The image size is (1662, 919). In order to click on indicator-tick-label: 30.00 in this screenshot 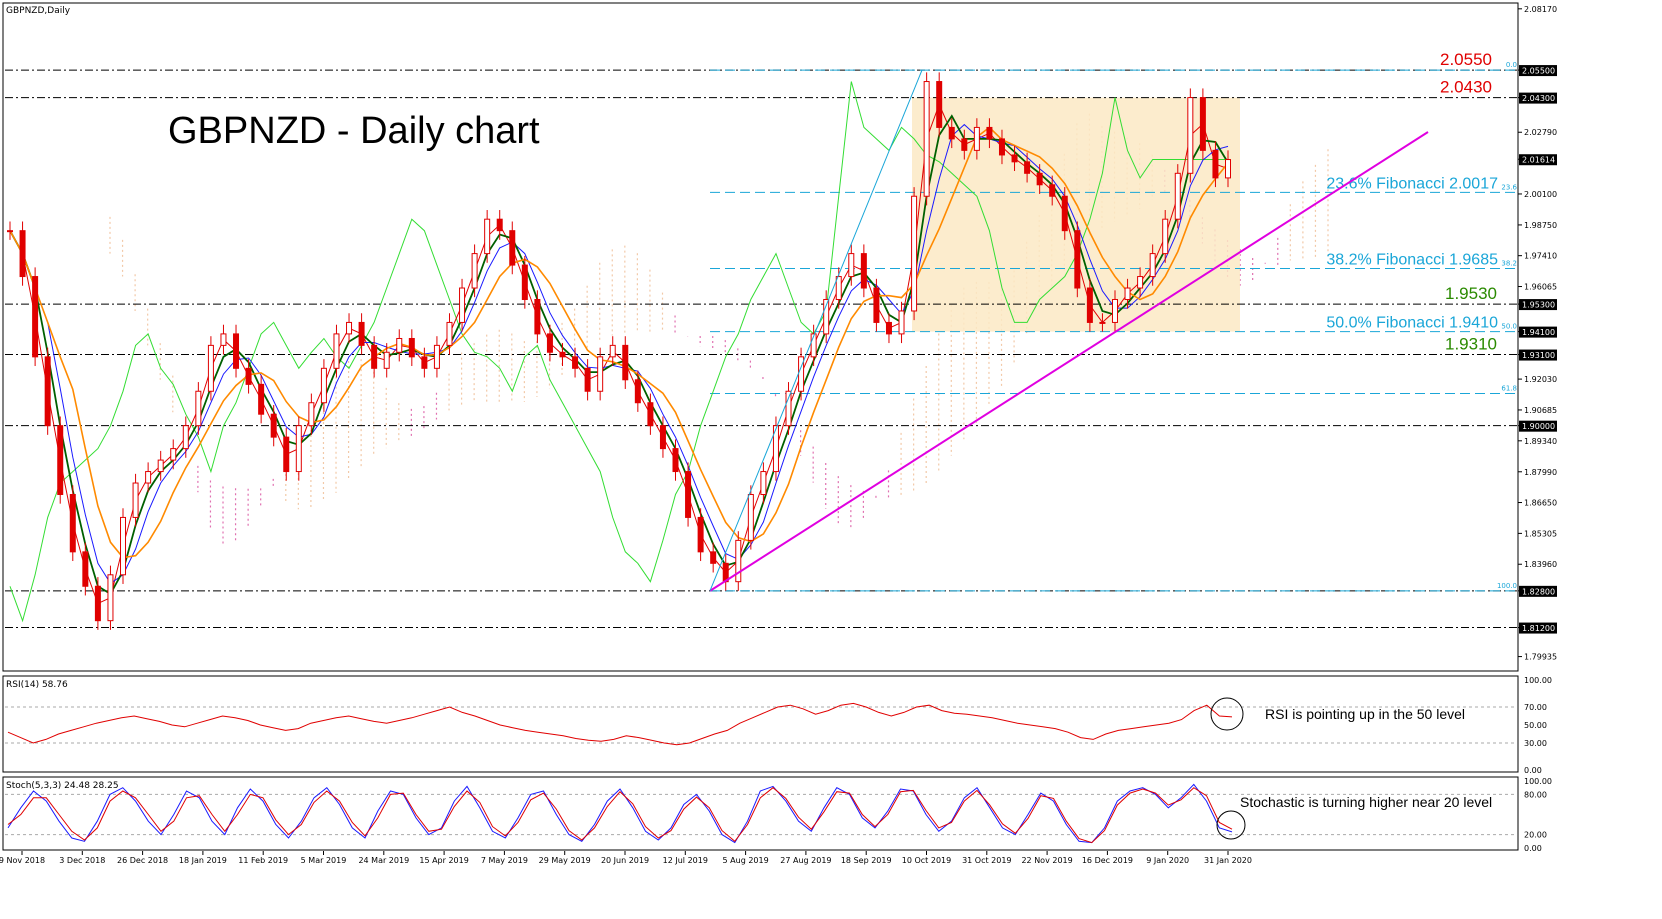, I will do `click(1535, 743)`.